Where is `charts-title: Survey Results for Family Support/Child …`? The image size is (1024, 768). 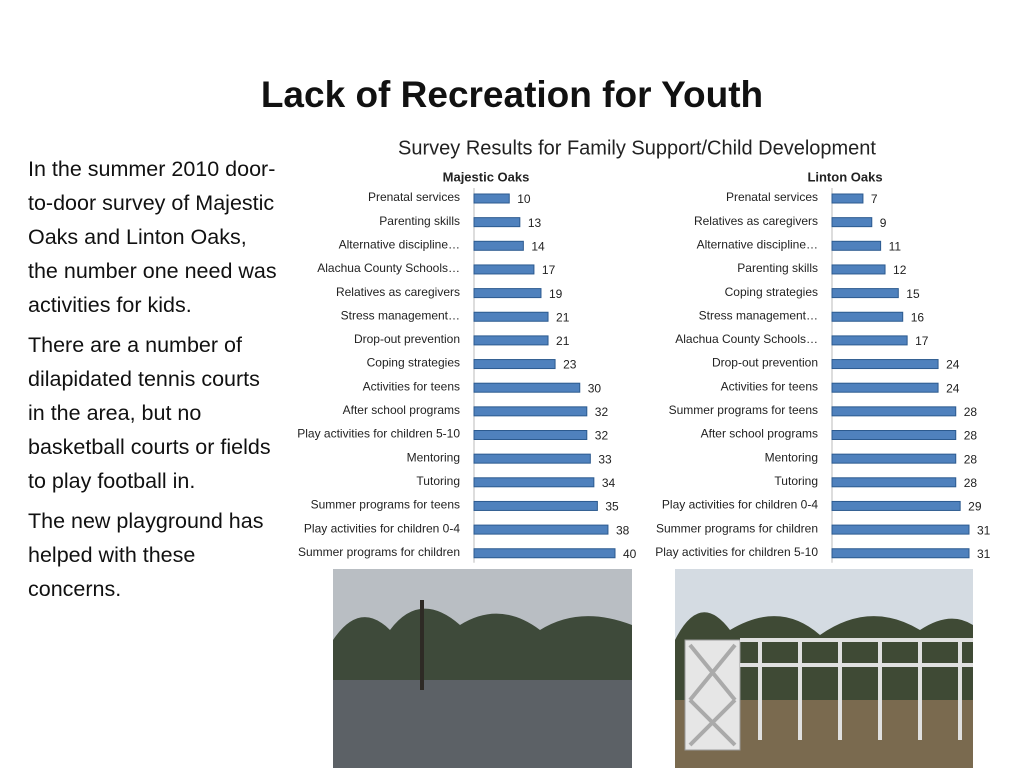 charts-title: Survey Results for Family Support/Child … is located at coordinates (637, 148).